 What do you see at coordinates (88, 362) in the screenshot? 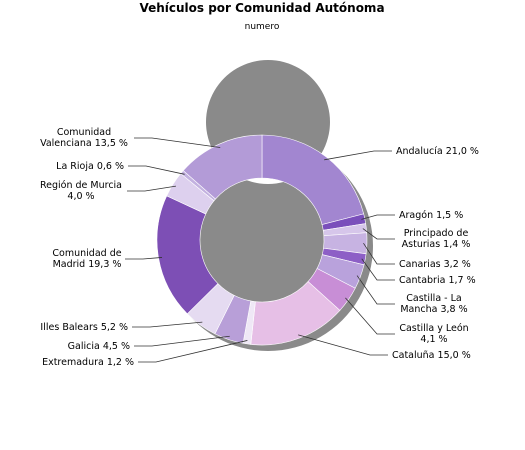
I see `slice-label: Extremadura 1,2 %` at bounding box center [88, 362].